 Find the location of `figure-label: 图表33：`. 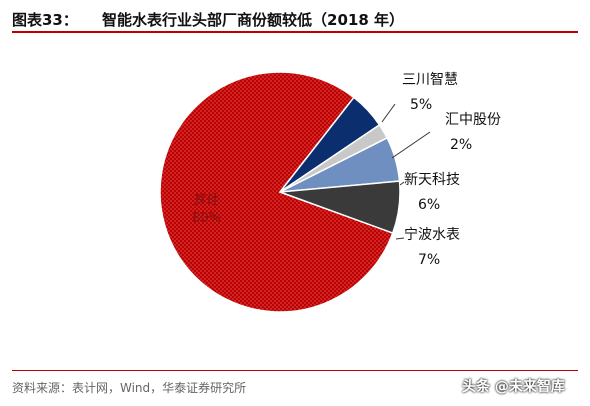

figure-label: 图表33： is located at coordinates (45, 20).